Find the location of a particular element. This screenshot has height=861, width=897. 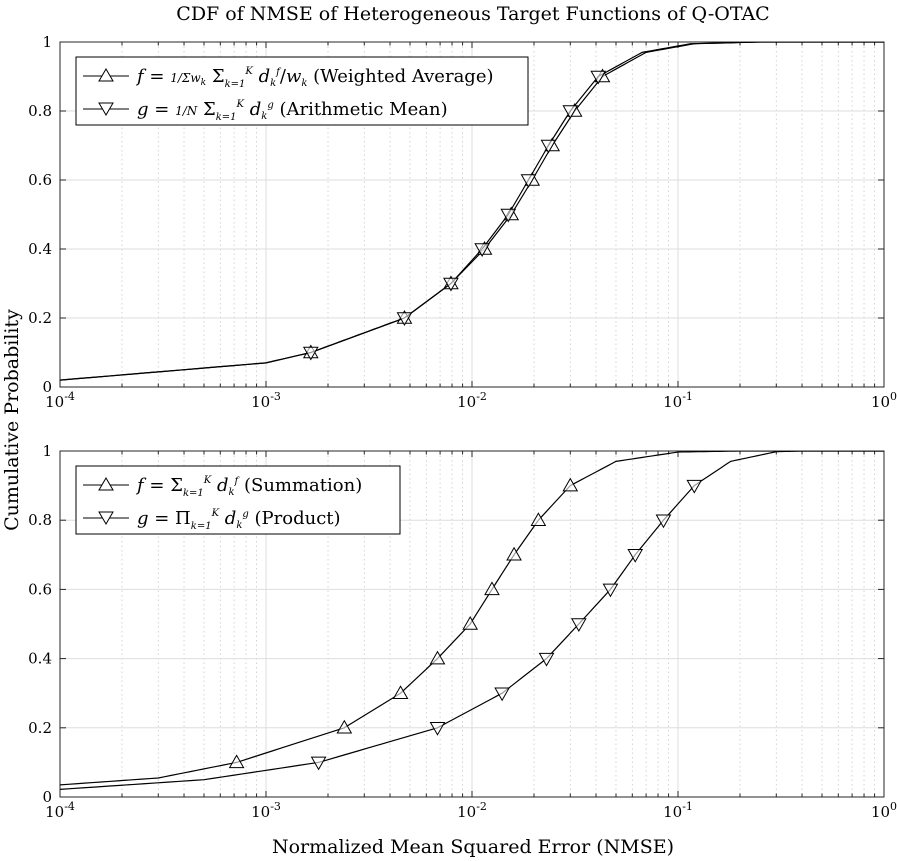

svg-text: g = Πk=1K dkg (Product) is located at coordinates (239, 520).